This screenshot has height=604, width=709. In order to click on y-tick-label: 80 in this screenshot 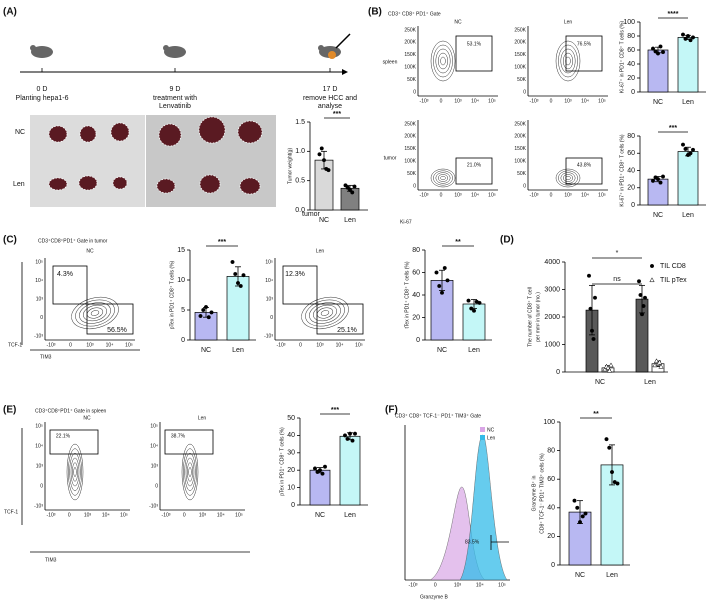, I will do `click(631, 136)`.